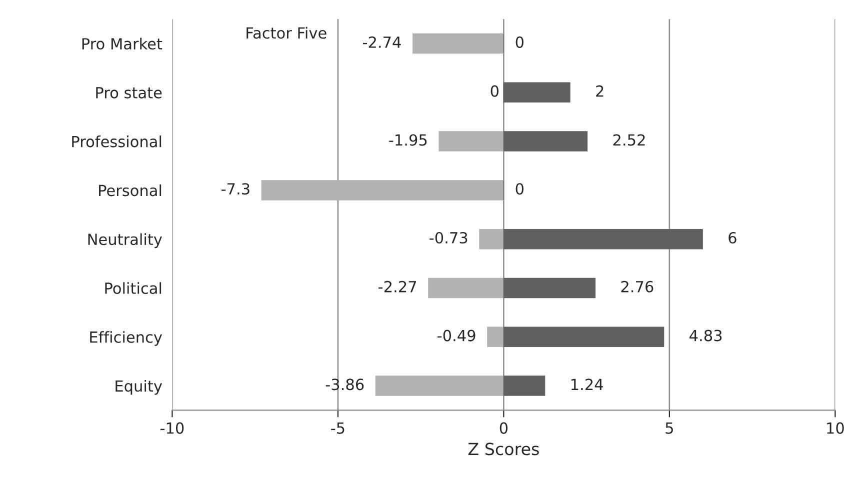 This screenshot has width=861, height=477. What do you see at coordinates (139, 387) in the screenshot?
I see `y-tick-label: Equity` at bounding box center [139, 387].